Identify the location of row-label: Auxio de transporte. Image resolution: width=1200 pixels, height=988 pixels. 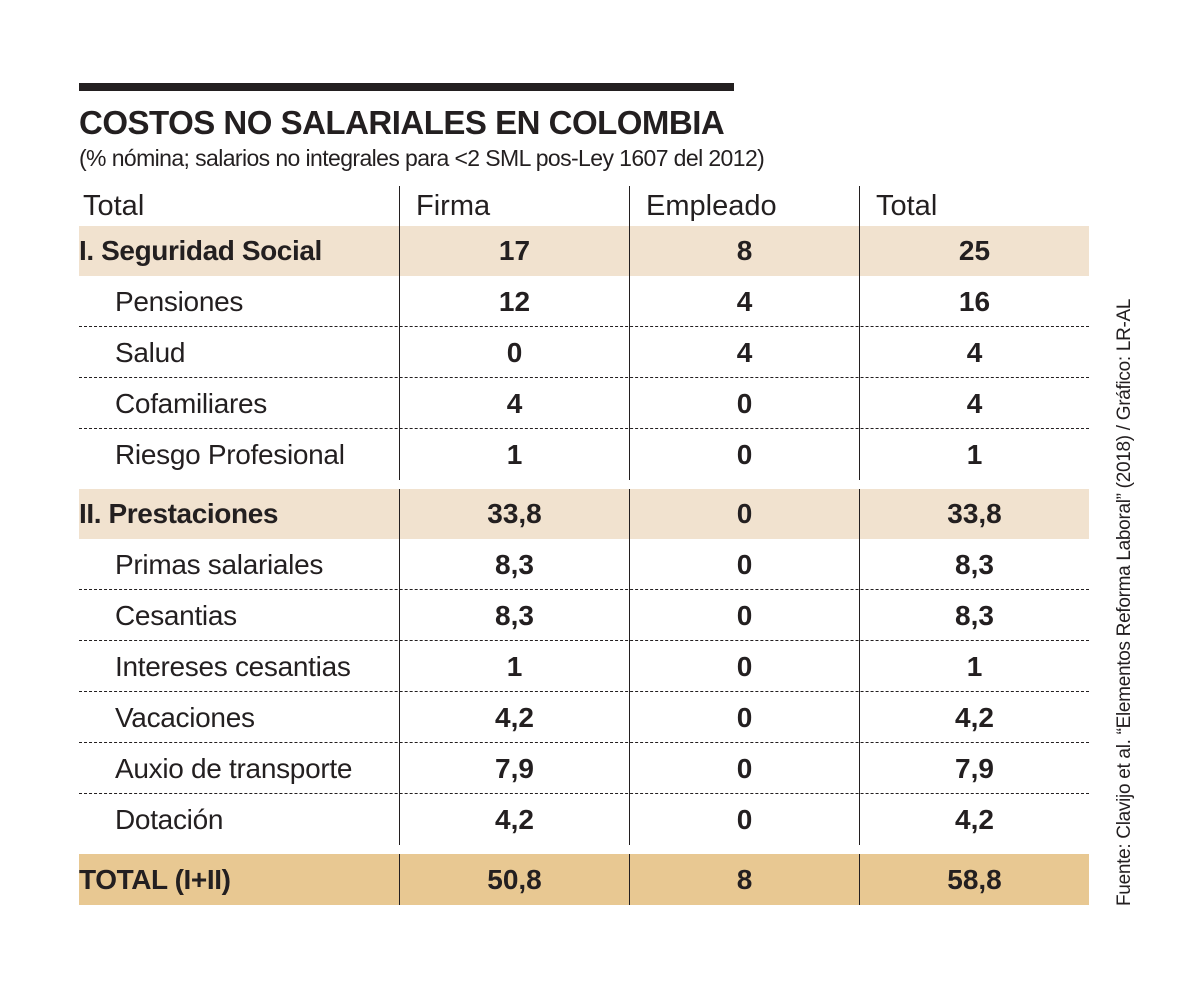
(234, 768).